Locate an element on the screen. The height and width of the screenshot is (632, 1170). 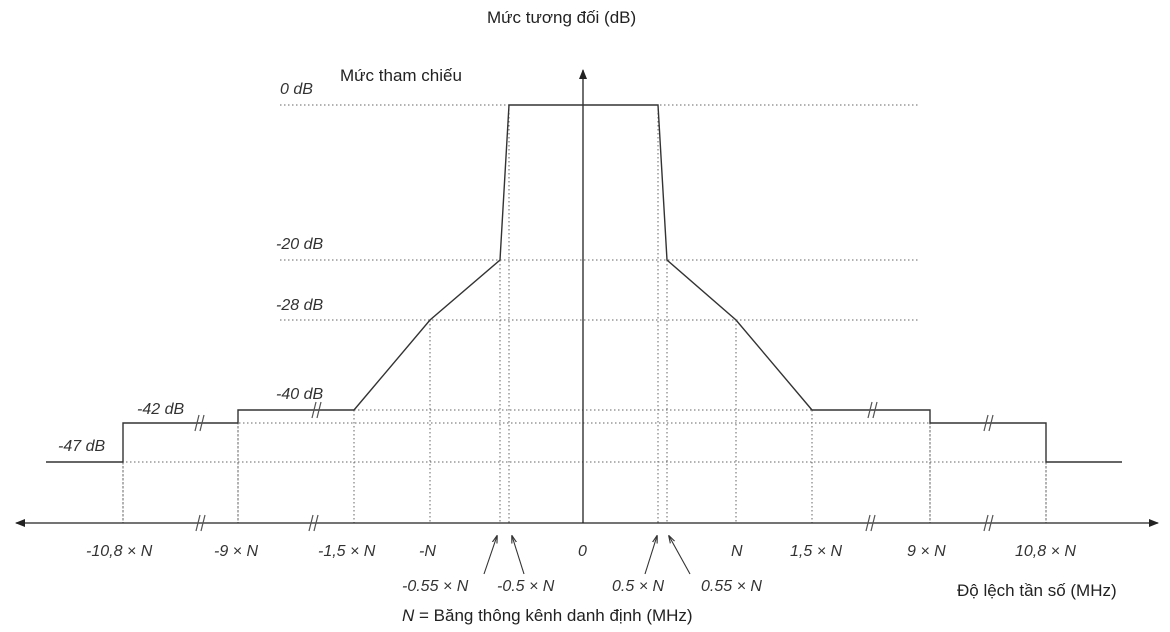
mask-break-minus40-left-stroke-a is located at coordinates (314, 410).